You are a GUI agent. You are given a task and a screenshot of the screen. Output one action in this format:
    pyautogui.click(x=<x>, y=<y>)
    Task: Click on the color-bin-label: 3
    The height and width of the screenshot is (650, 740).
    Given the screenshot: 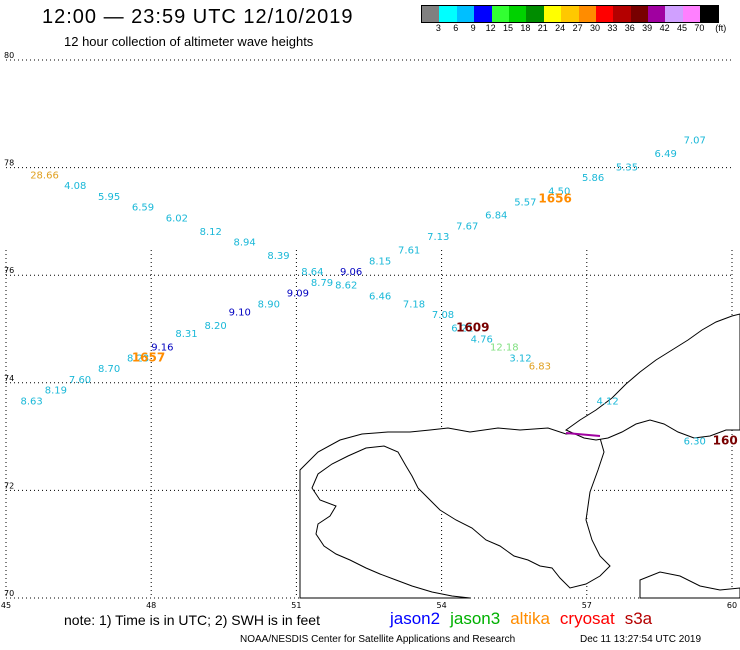 What is the action you would take?
    pyautogui.click(x=438, y=28)
    